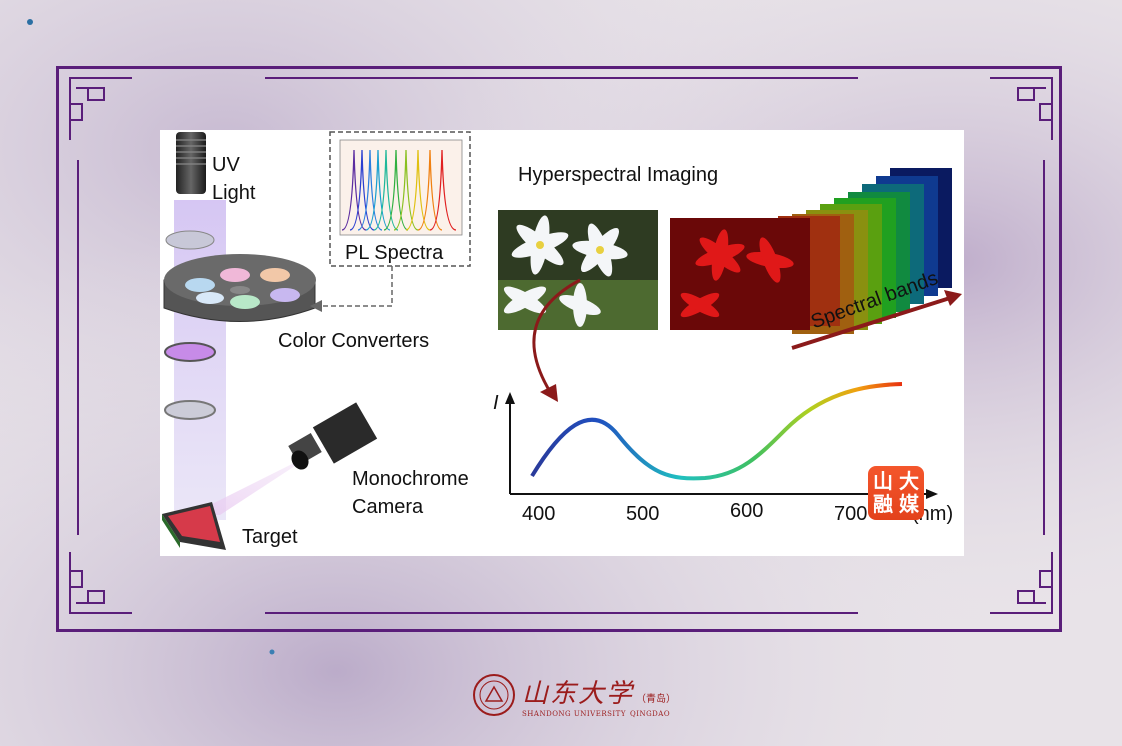 The width and height of the screenshot is (1122, 746). Describe the element at coordinates (656, 699) in the screenshot. I see `campus-name-cn: （青岛）` at that location.